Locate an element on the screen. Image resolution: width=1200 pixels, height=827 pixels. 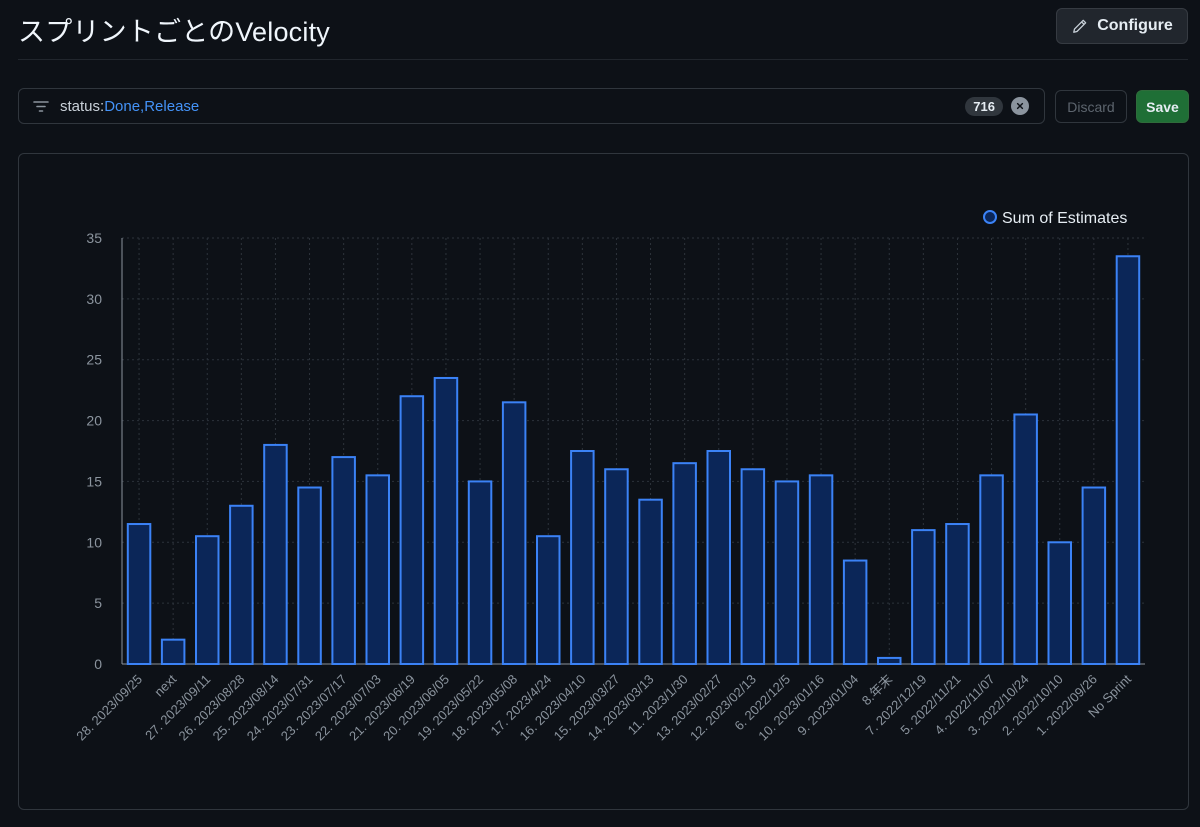
y-tick-label: 35 is located at coordinates (94, 238).